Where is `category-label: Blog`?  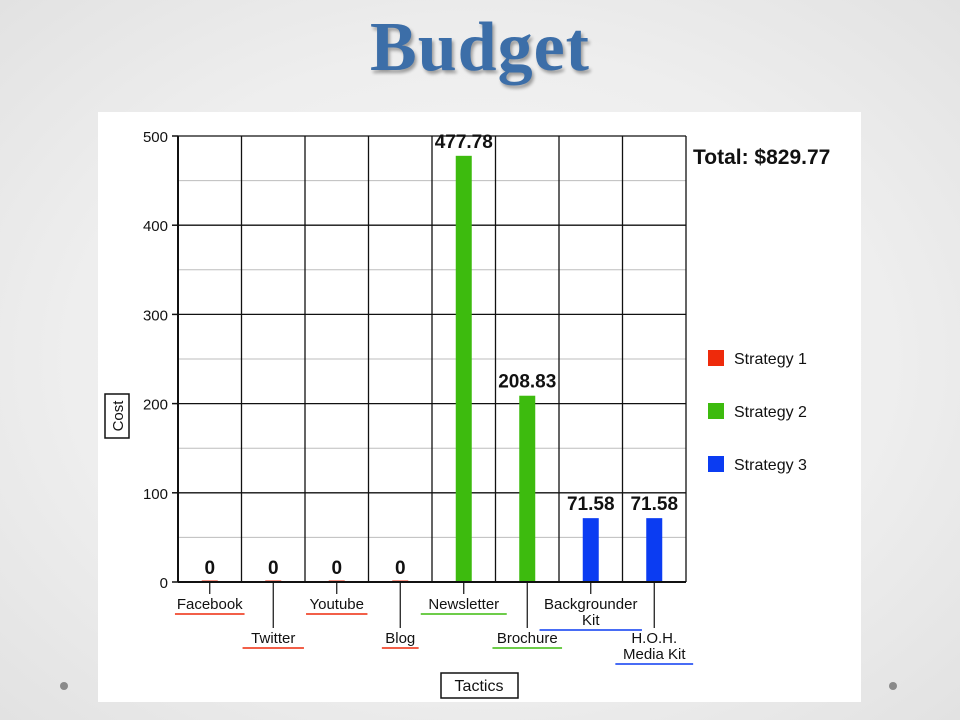 category-label: Blog is located at coordinates (400, 638).